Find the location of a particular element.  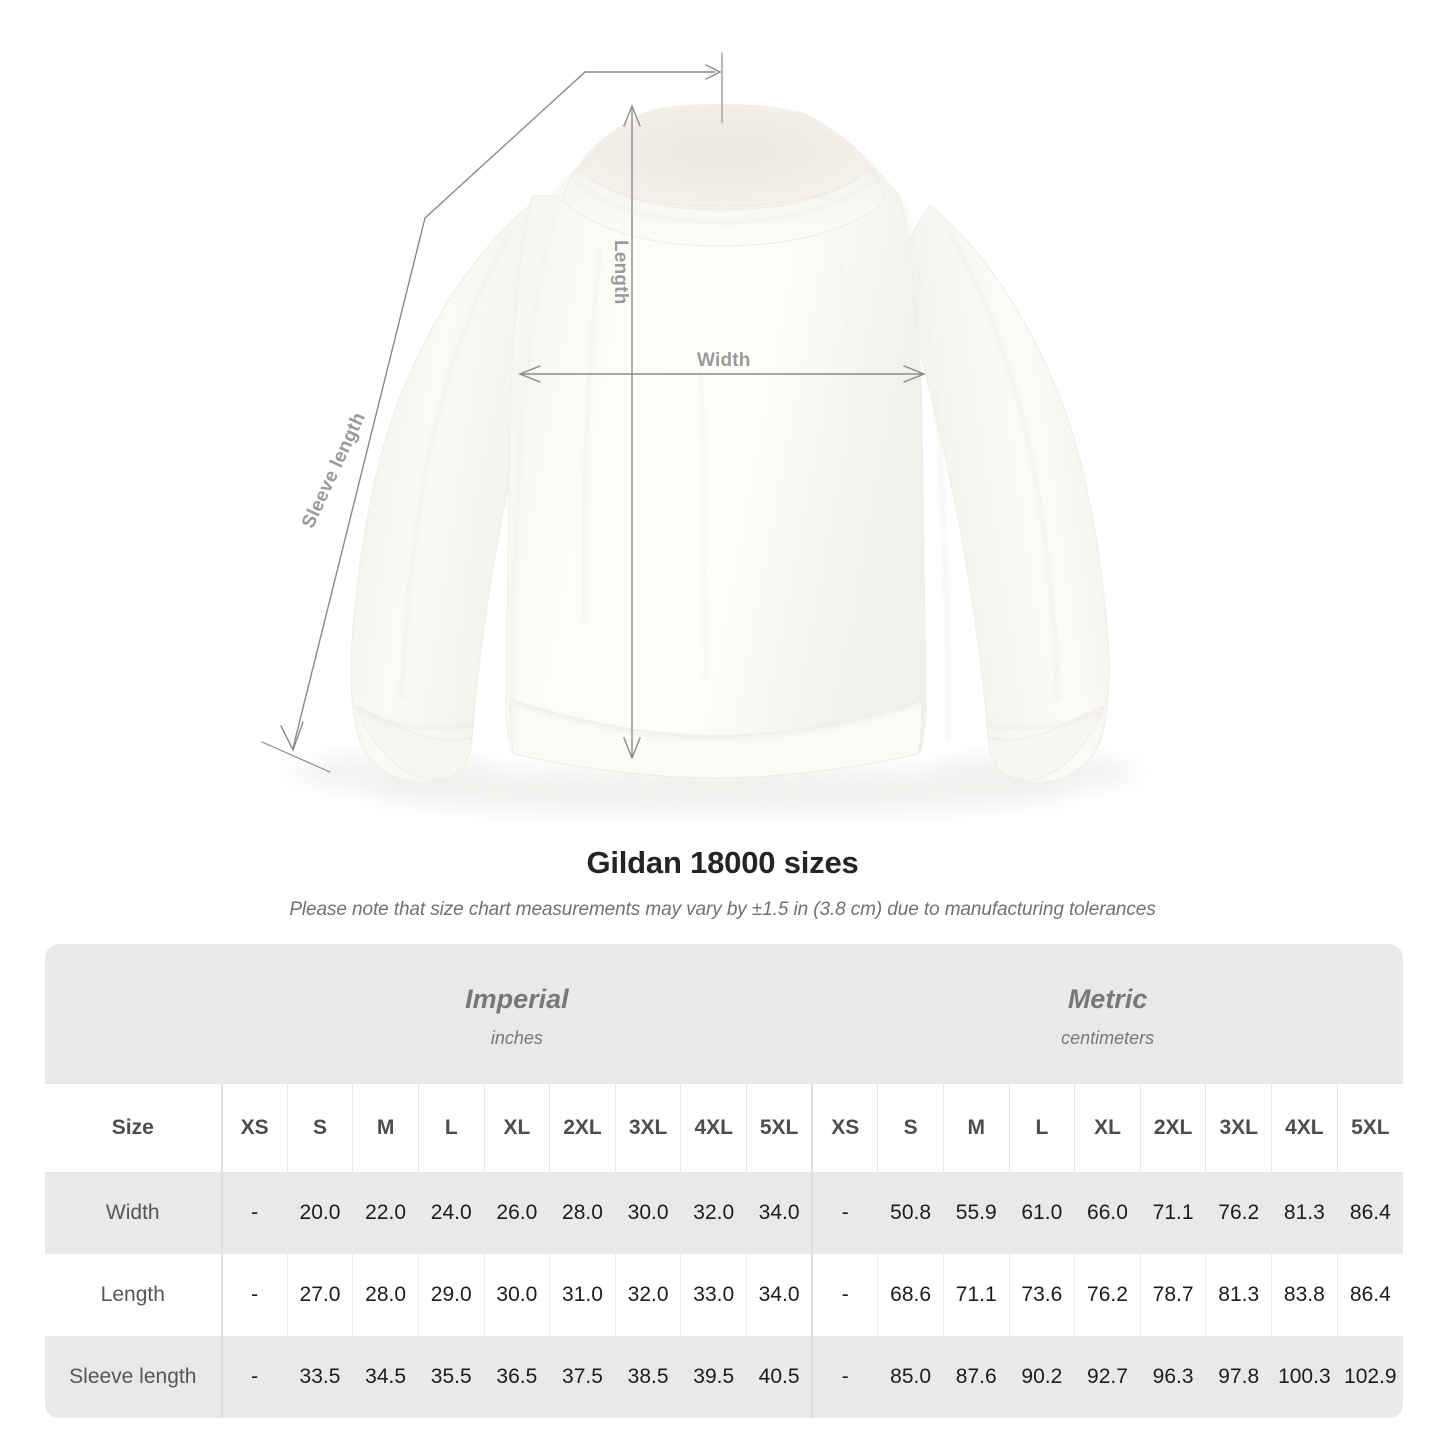

cell-sleeve-length-metric-m: 87.6 is located at coordinates (976, 1377).